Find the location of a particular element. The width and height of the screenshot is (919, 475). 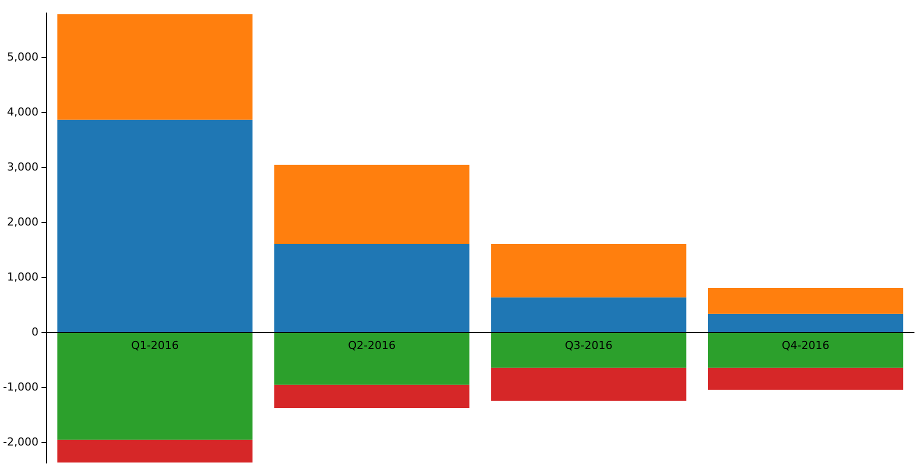

x-tick-label: Q2-2016 is located at coordinates (372, 345).